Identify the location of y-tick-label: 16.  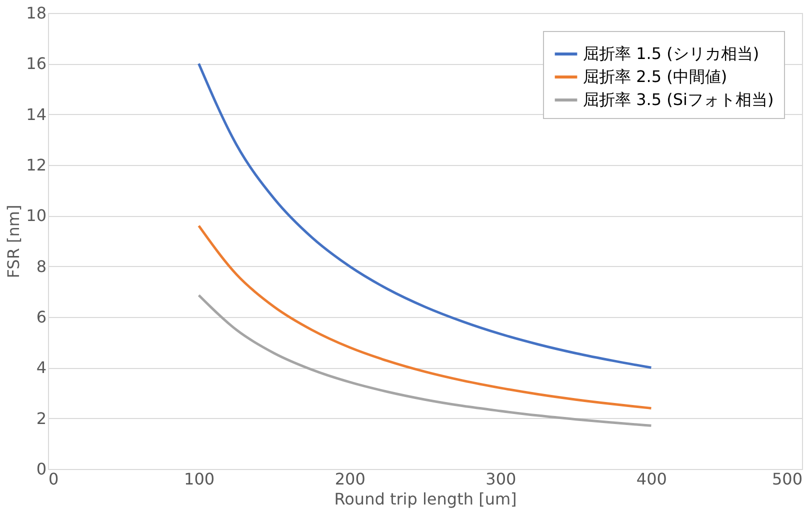
(36, 64).